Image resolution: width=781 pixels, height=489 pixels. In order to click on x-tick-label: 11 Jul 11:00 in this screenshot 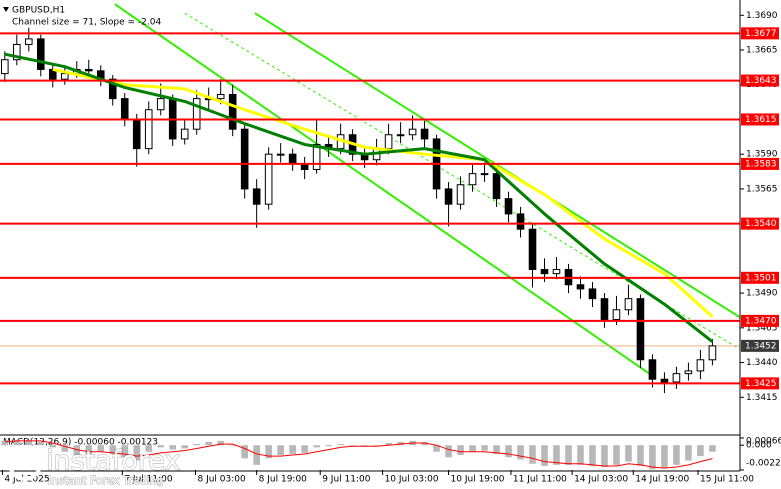, I will do `click(540, 480)`.